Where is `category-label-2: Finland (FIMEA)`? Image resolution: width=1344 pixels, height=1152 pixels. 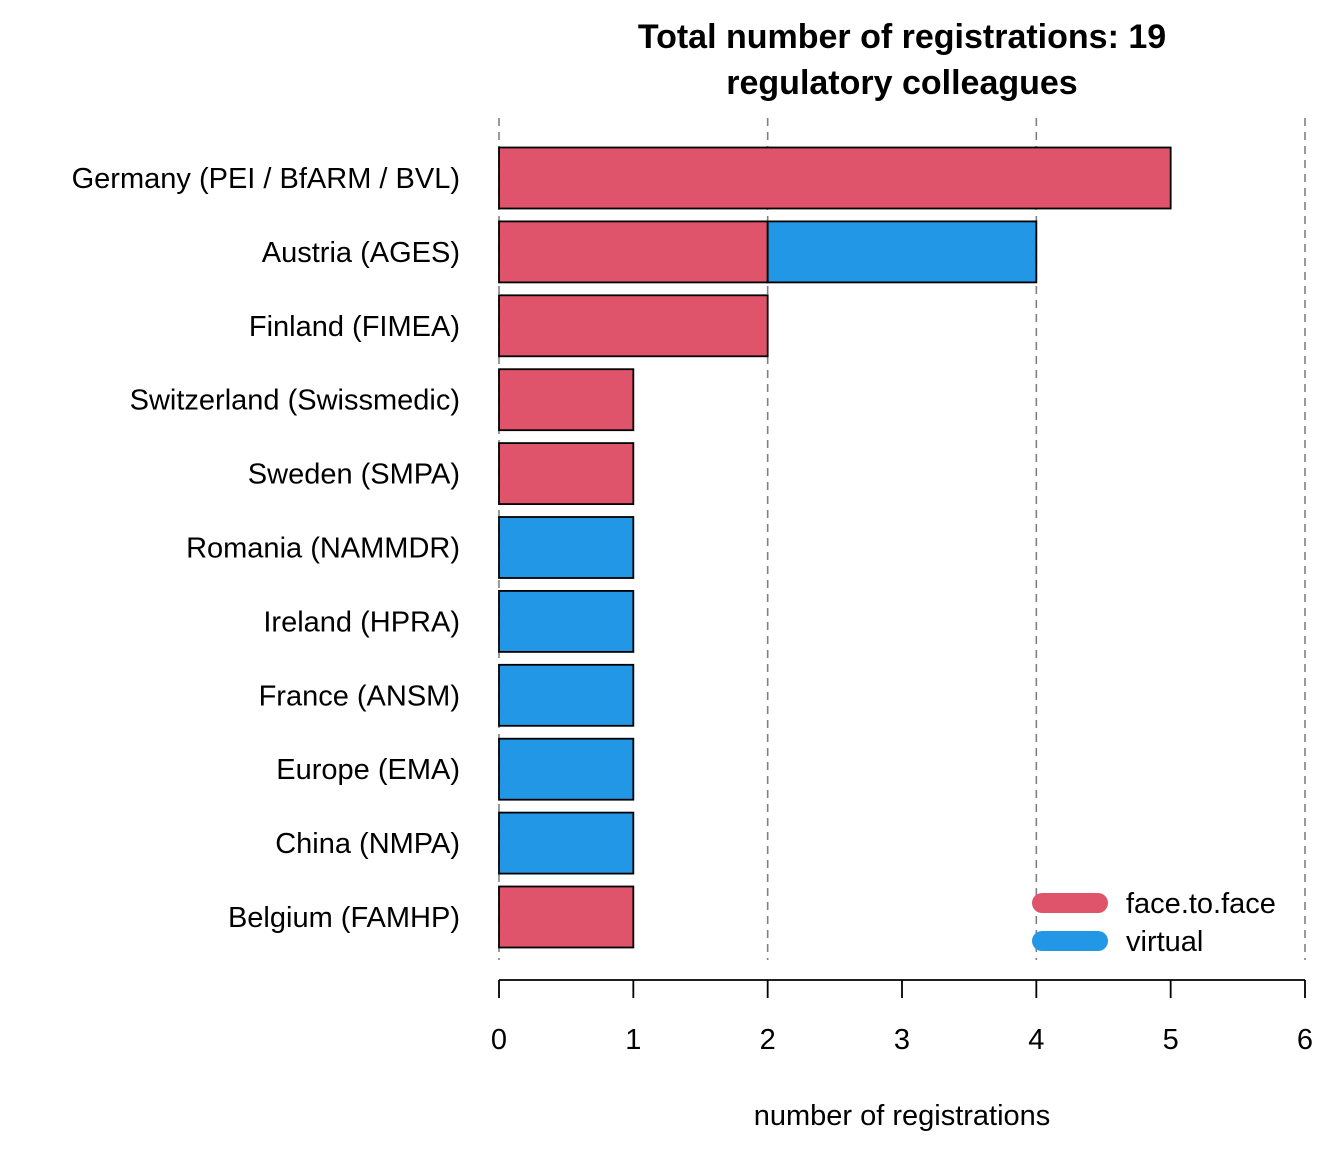 category-label-2: Finland (FIMEA) is located at coordinates (354, 327).